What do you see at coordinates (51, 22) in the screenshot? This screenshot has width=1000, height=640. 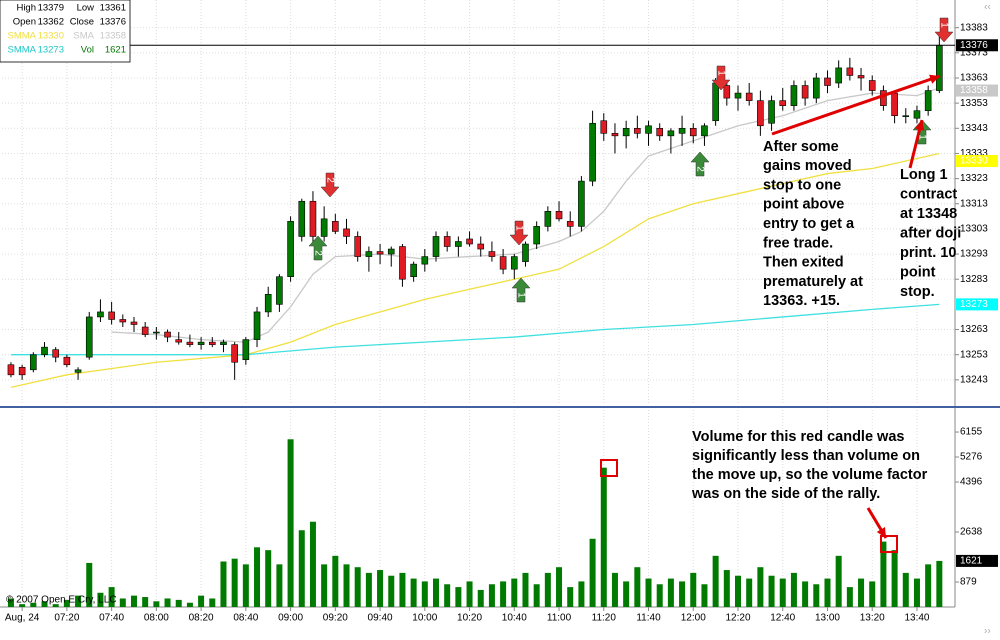 I see `info-value: 13362` at bounding box center [51, 22].